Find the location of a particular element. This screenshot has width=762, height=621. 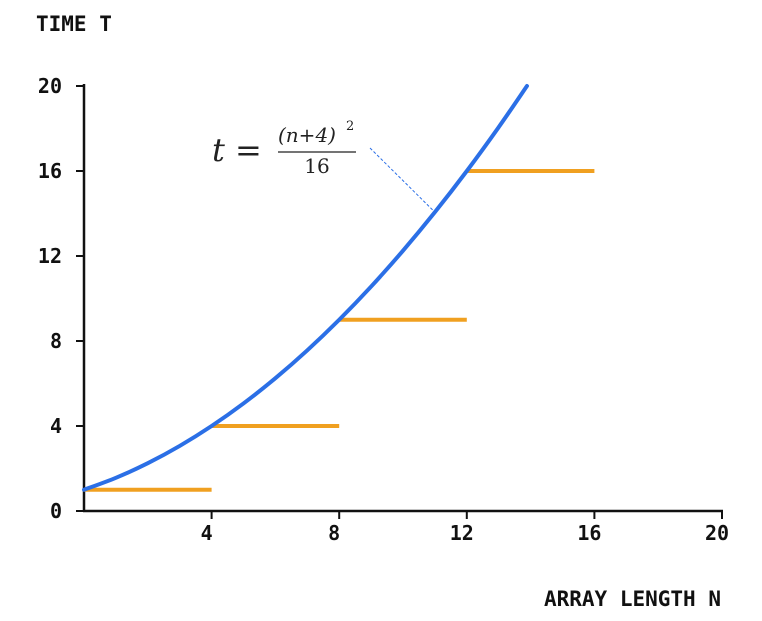

x-tick-label: 20 is located at coordinates (717, 533).